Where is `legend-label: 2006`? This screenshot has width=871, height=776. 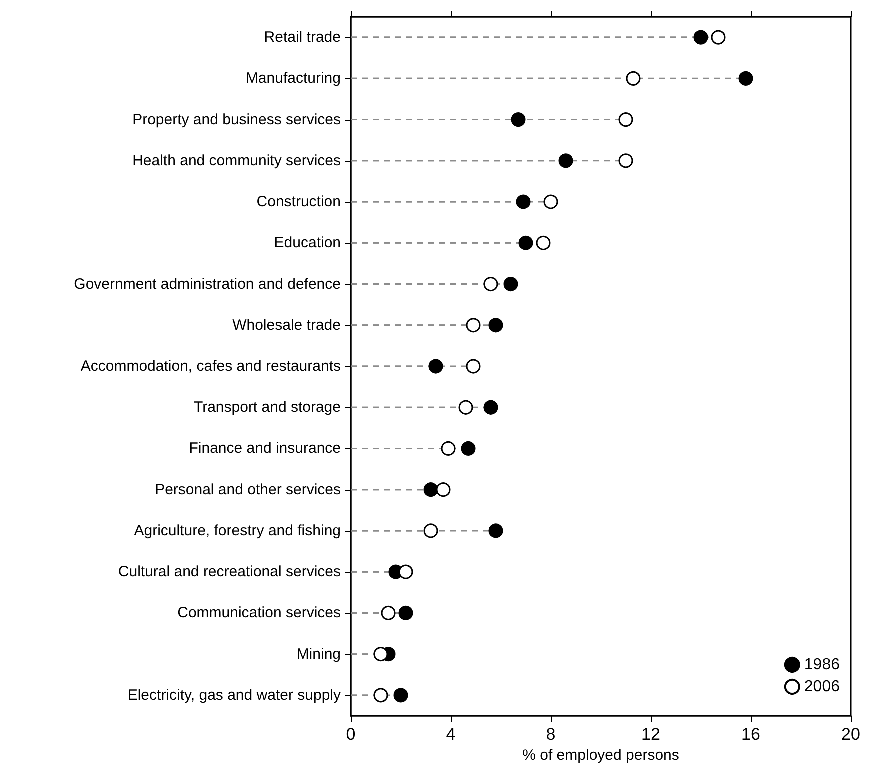
legend-label: 2006 is located at coordinates (822, 687).